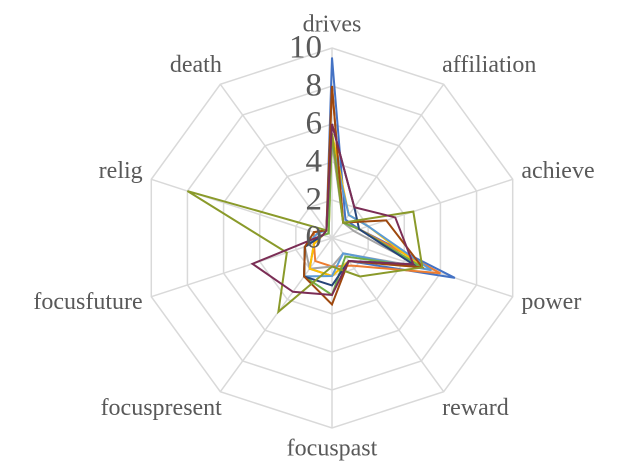 This screenshot has width=622, height=465. Describe the element at coordinates (196, 65) in the screenshot. I see `category-label: death` at that location.